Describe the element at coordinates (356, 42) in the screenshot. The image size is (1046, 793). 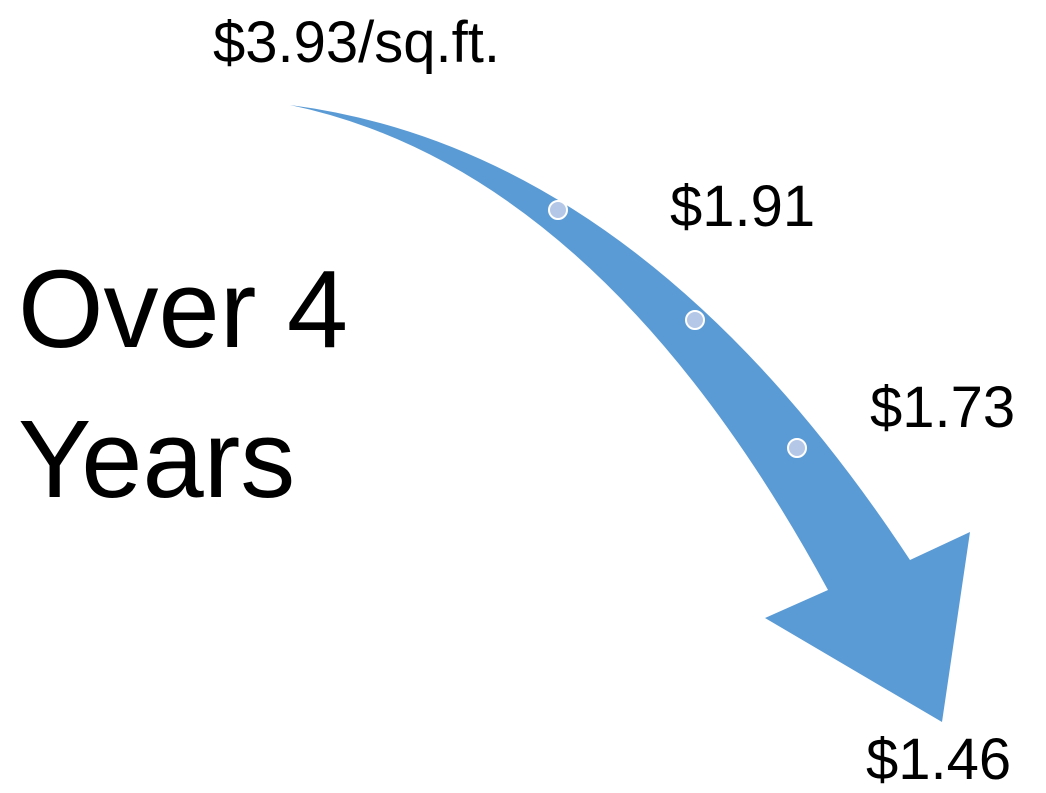
I see `price-label: $3.93/sq.ft.` at that location.